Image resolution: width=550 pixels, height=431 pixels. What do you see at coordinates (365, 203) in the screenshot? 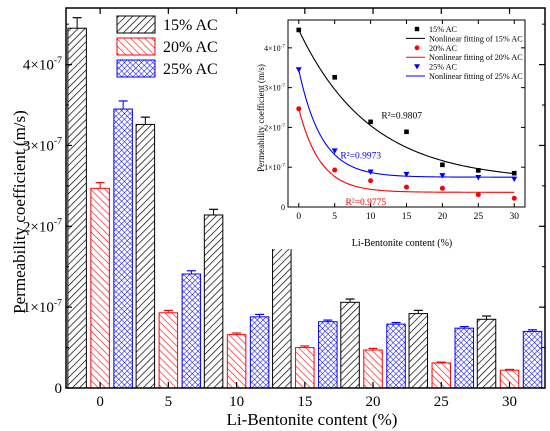
I see `r-squared-label: R²=0.9775` at bounding box center [365, 203].